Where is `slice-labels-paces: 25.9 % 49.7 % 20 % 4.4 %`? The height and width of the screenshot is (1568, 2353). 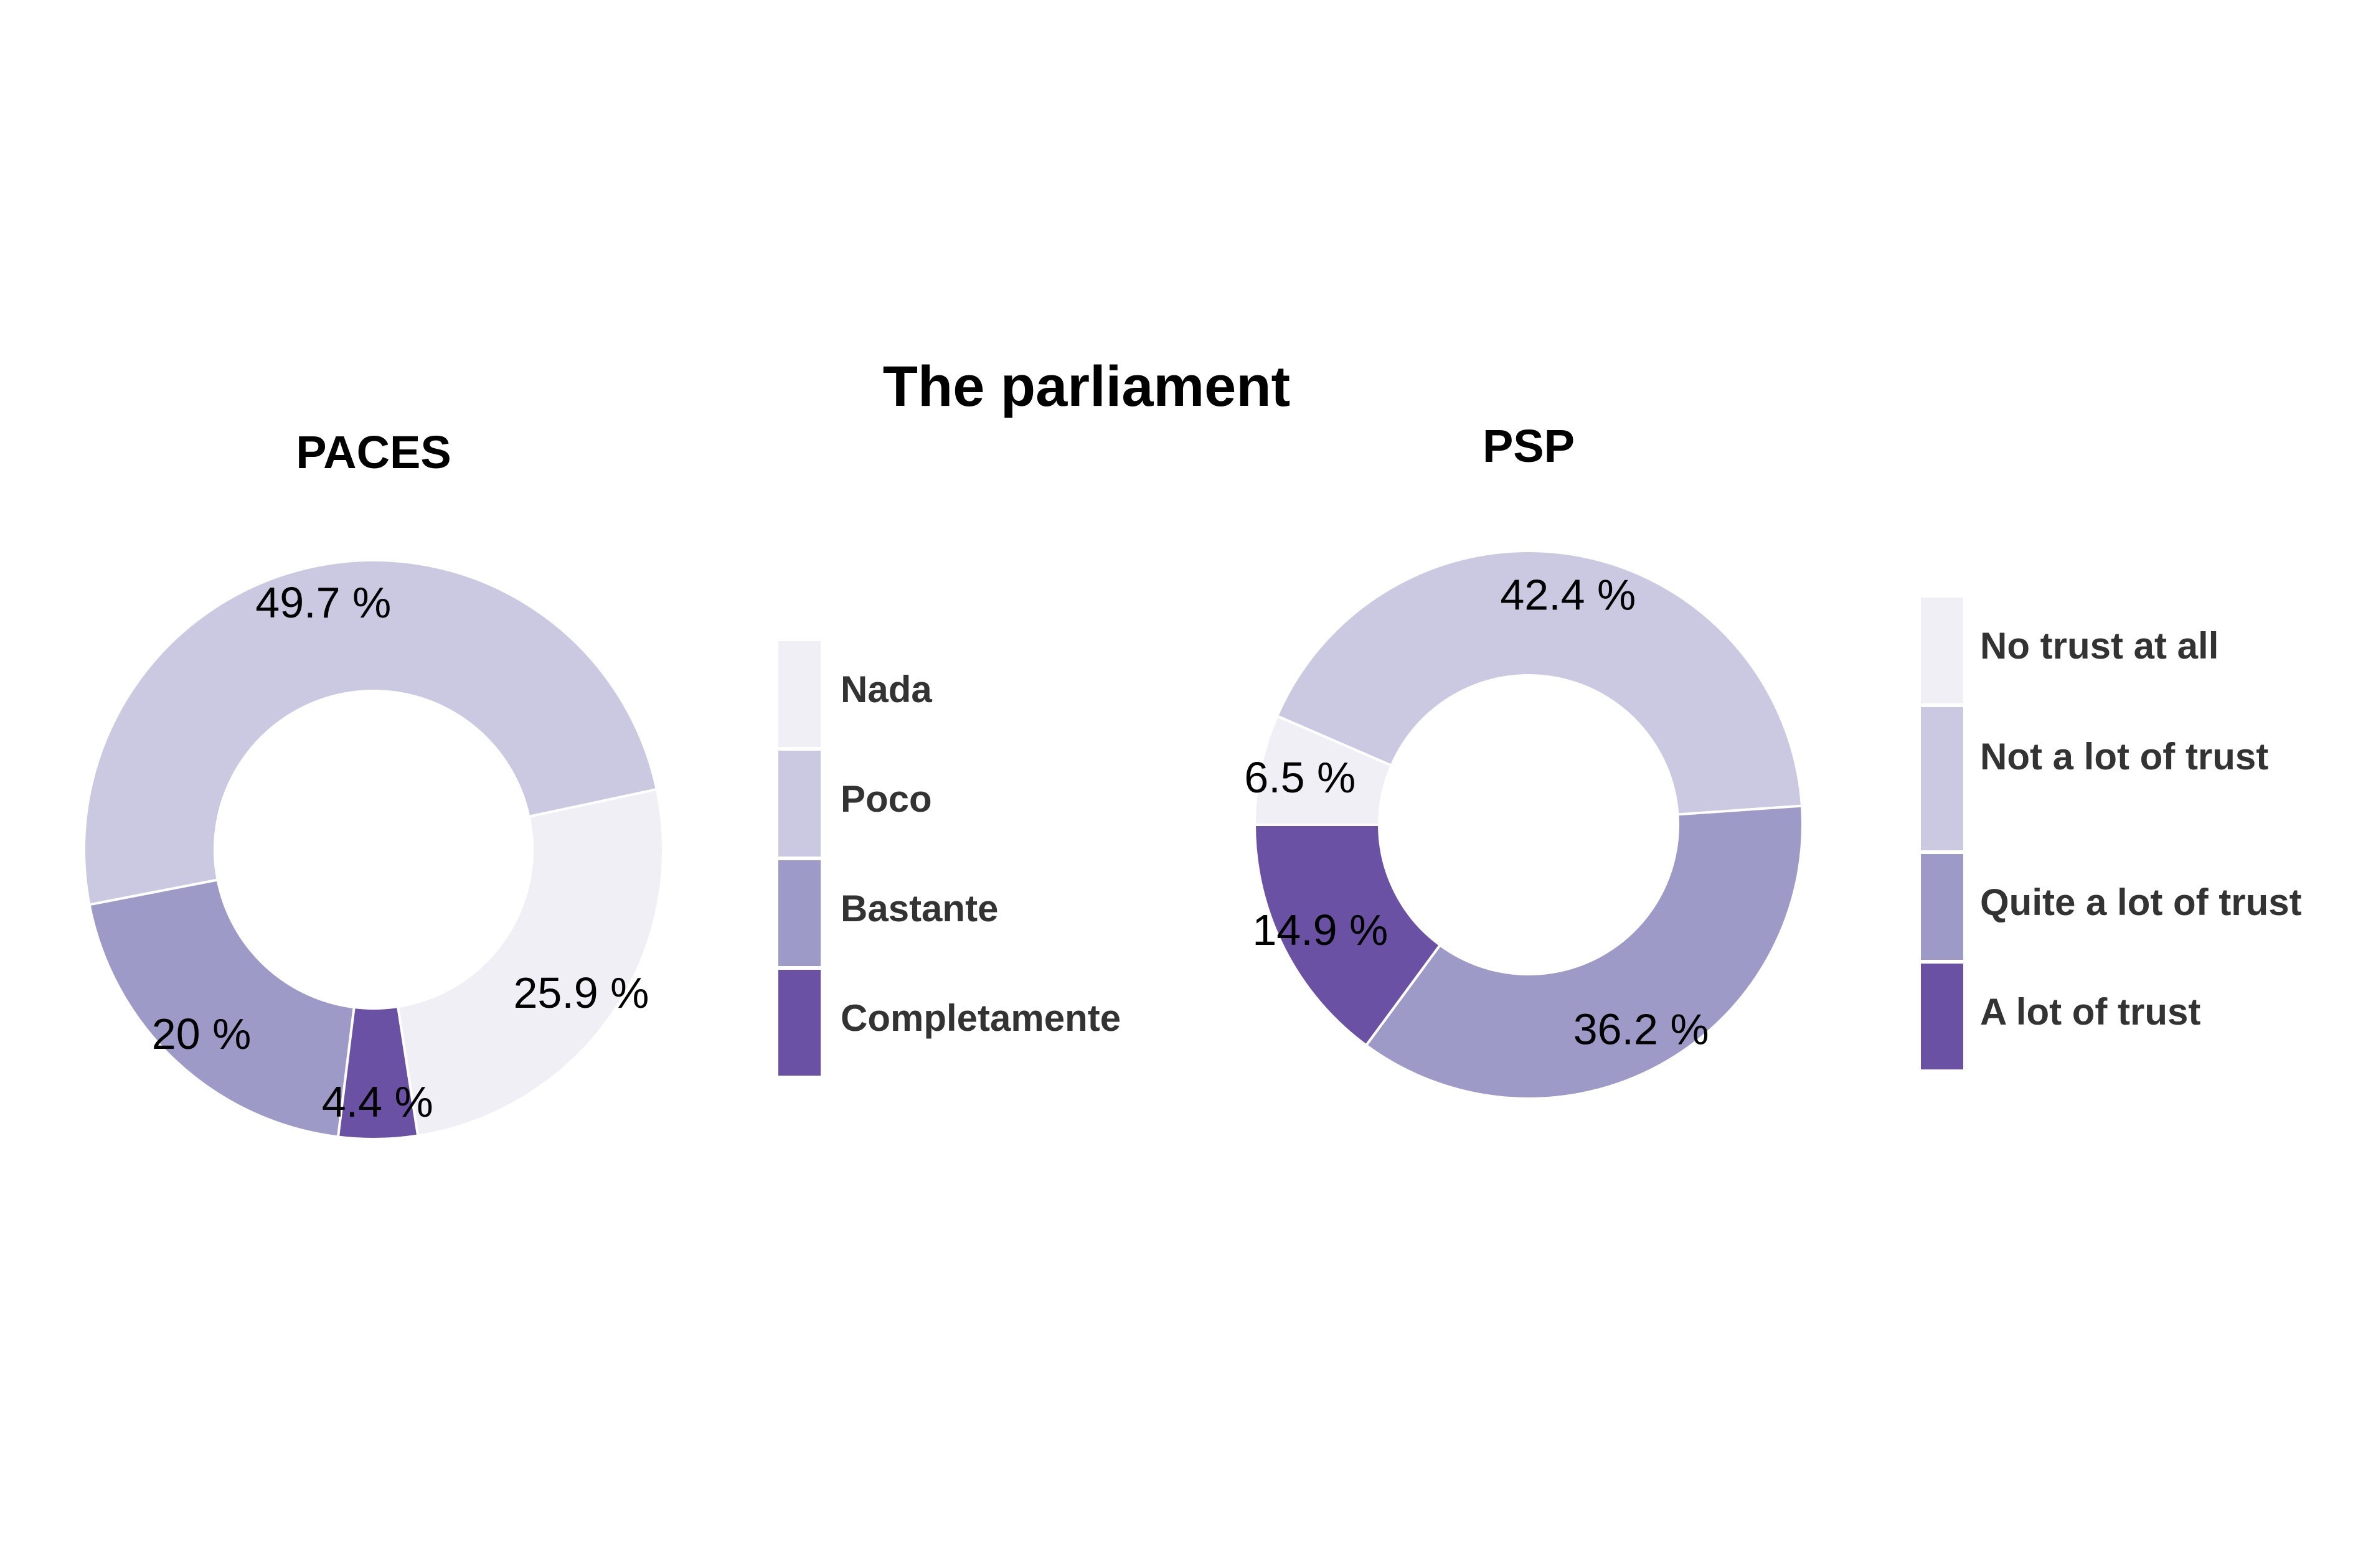 slice-labels-paces: 25.9 % 49.7 % 20 % 4.4 % is located at coordinates (400, 852).